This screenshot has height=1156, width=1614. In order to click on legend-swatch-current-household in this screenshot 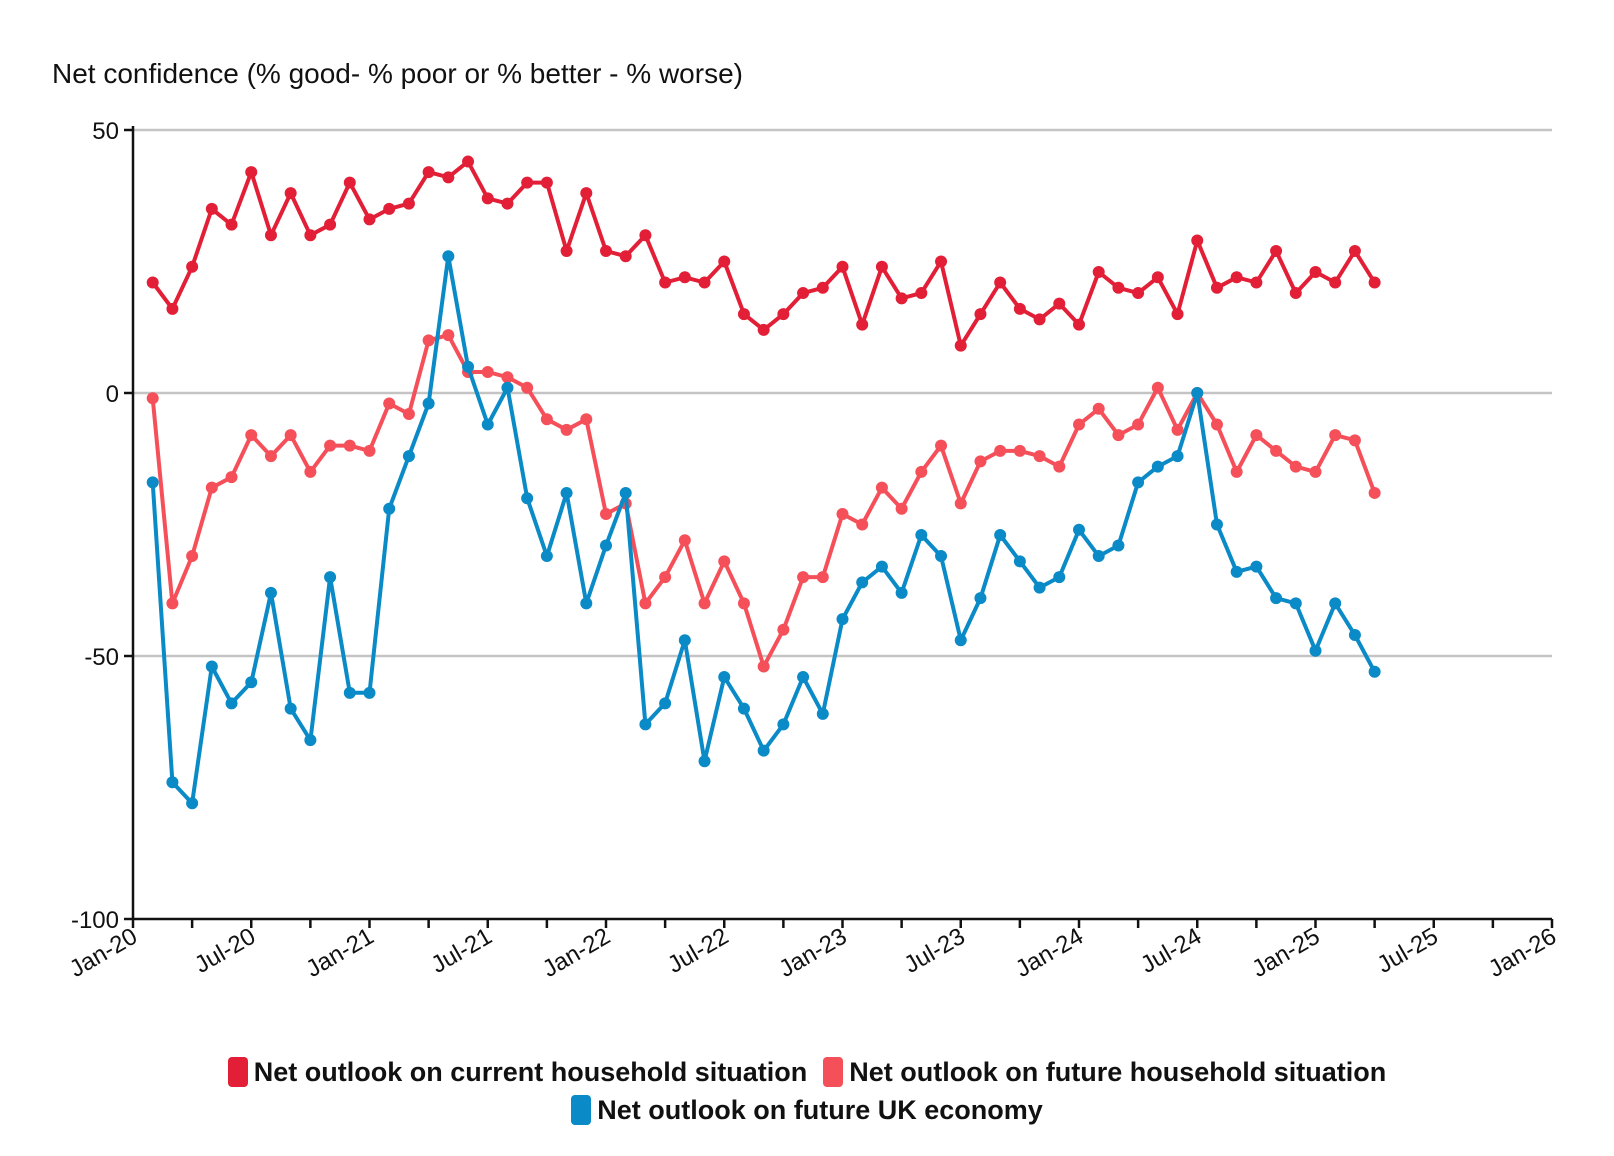, I will do `click(237, 1072)`.